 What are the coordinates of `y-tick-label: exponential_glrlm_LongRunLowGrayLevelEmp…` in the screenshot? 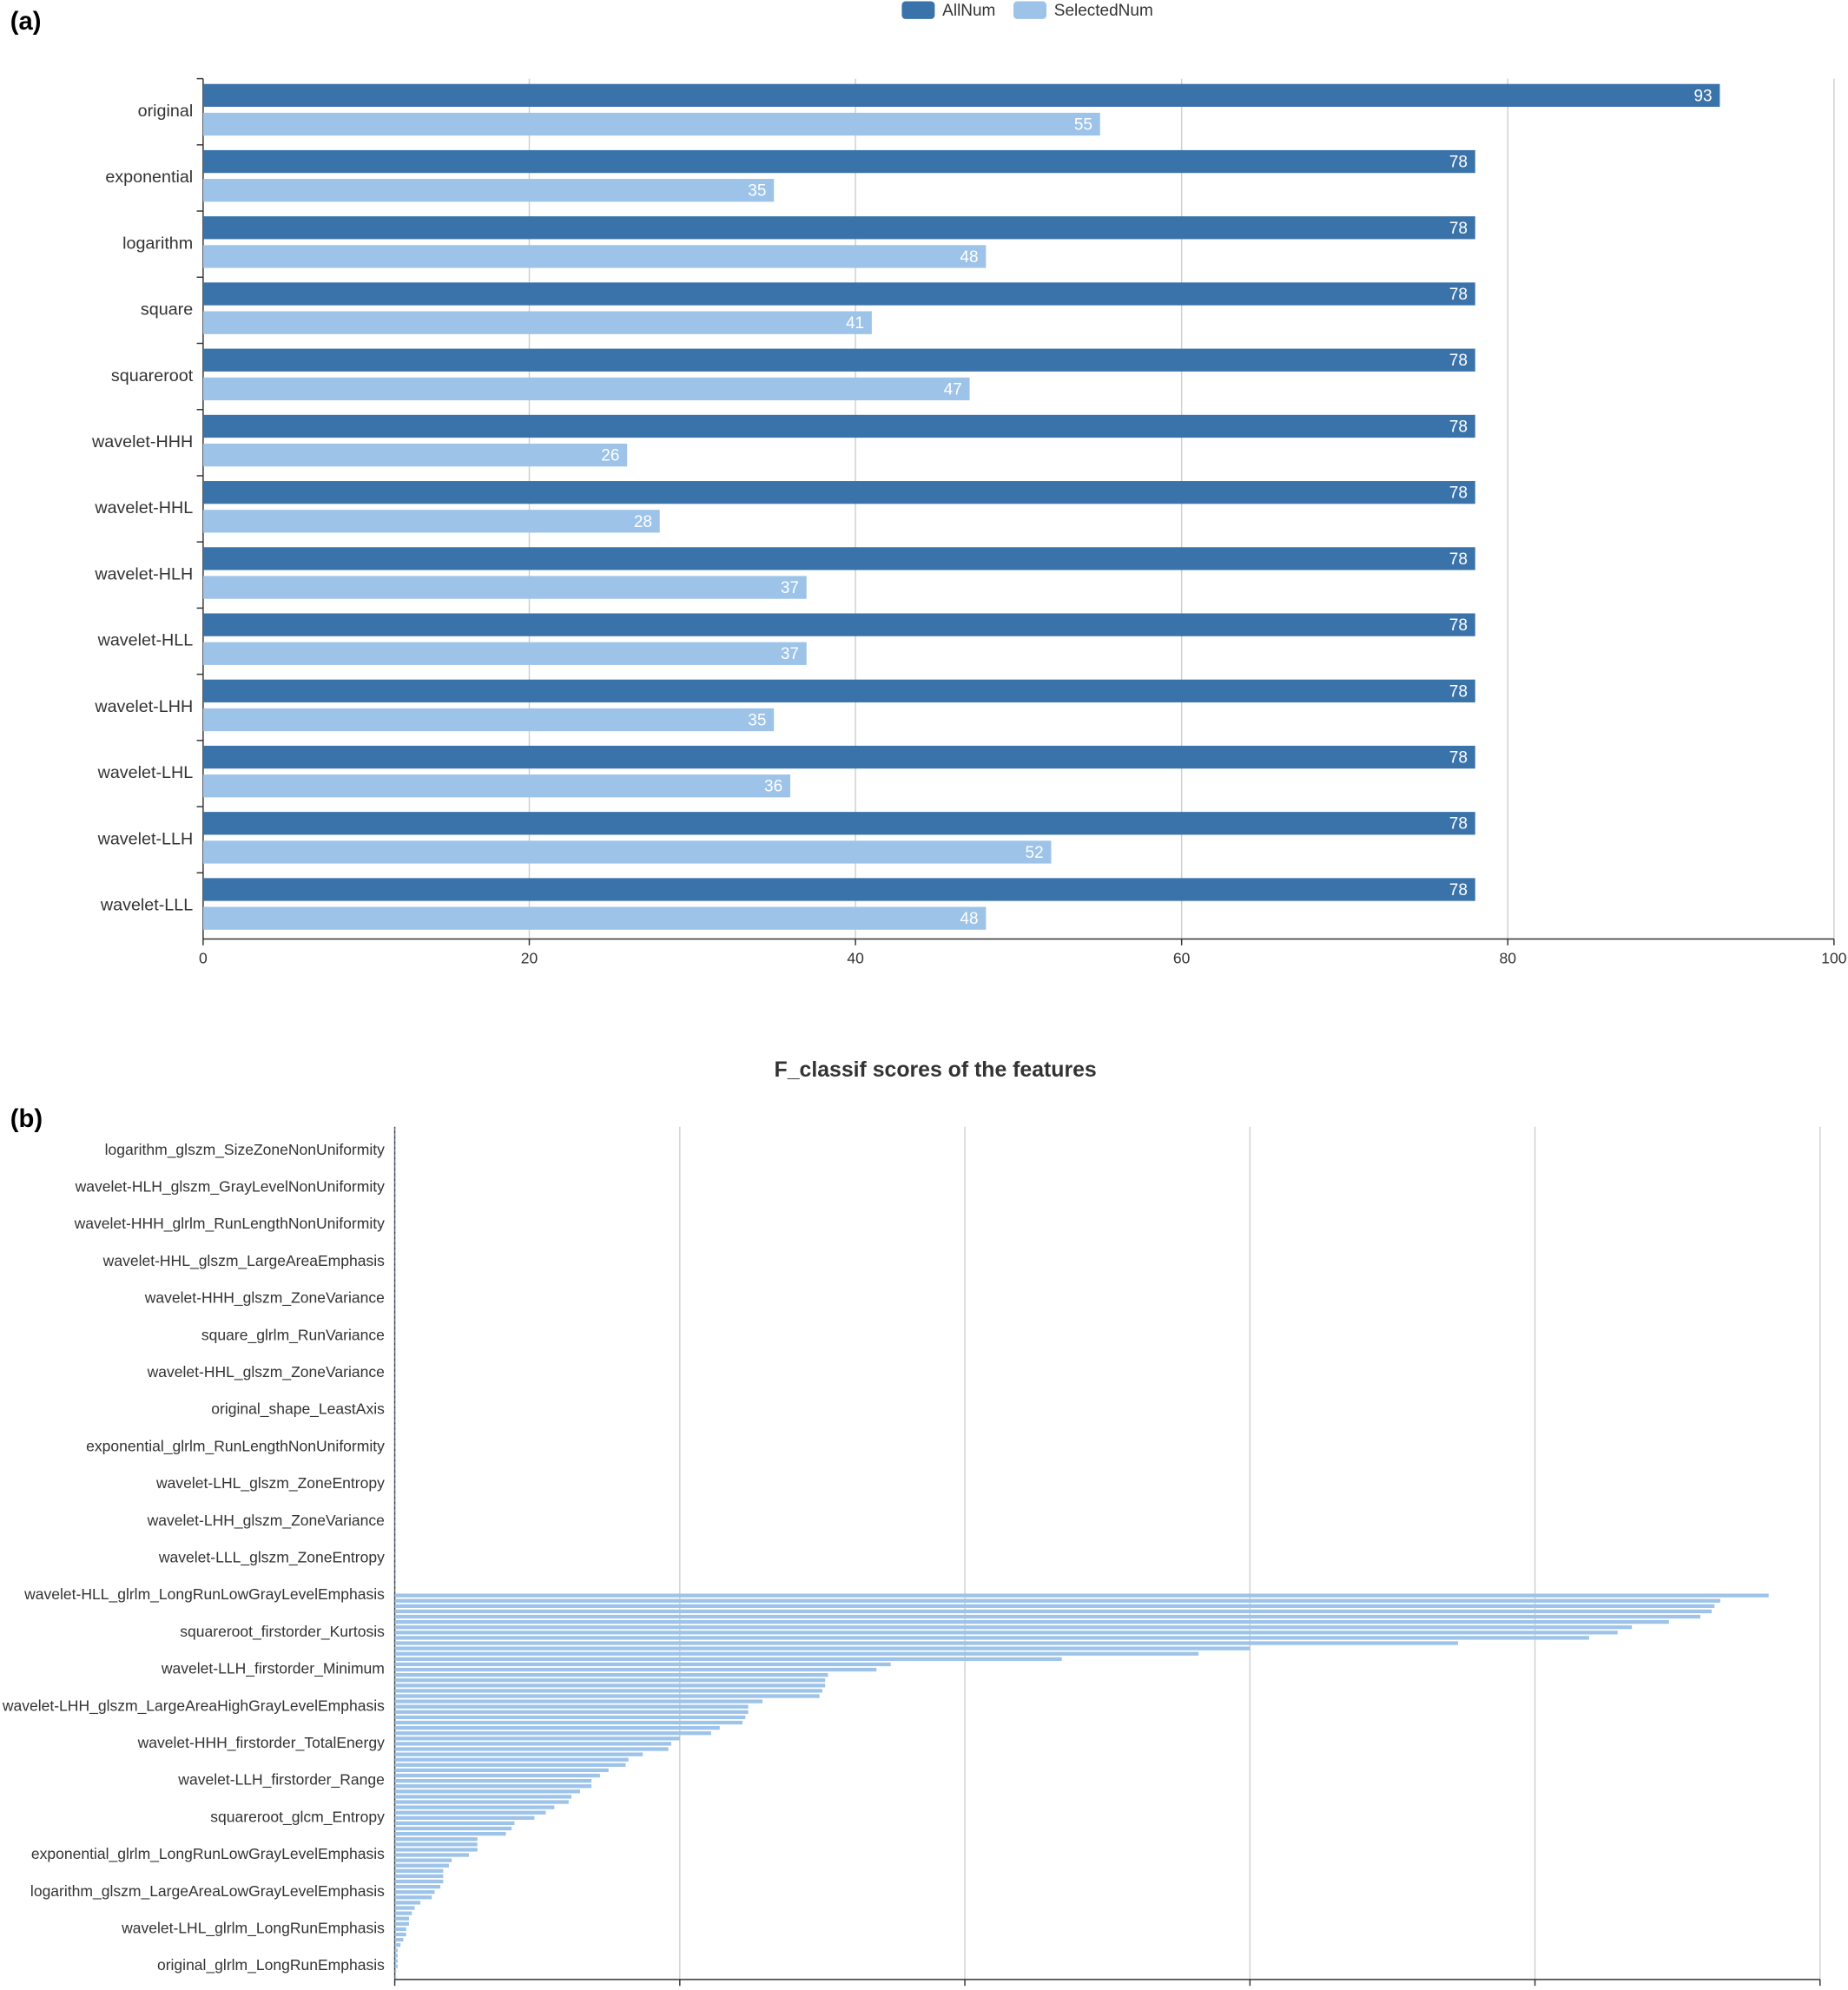 It's located at (208, 1854).